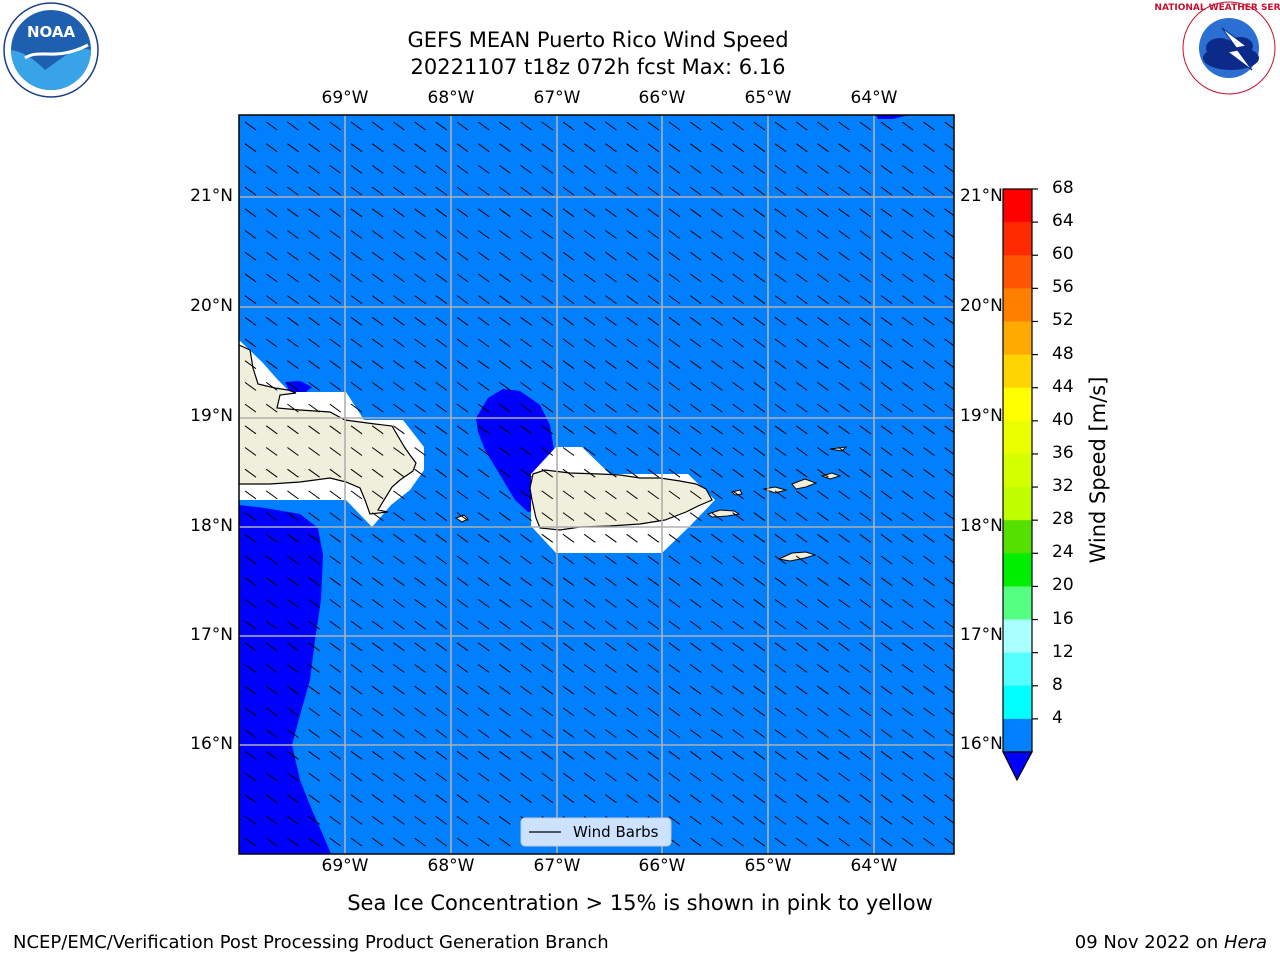  What do you see at coordinates (1063, 651) in the screenshot?
I see `colorbar-tick-label: 12` at bounding box center [1063, 651].